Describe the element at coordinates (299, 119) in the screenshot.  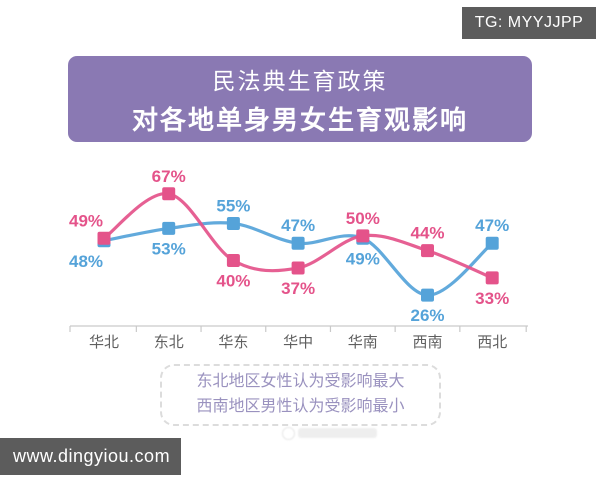
I see `title-line-2: 对各地单身男女生育观影响` at that location.